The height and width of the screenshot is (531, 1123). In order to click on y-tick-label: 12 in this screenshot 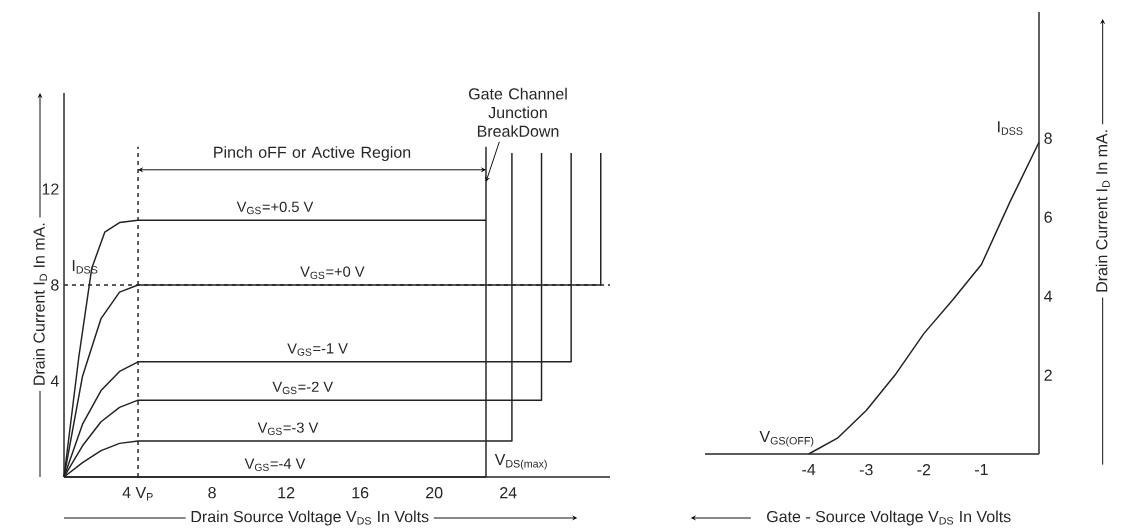, I will do `click(50, 189)`.